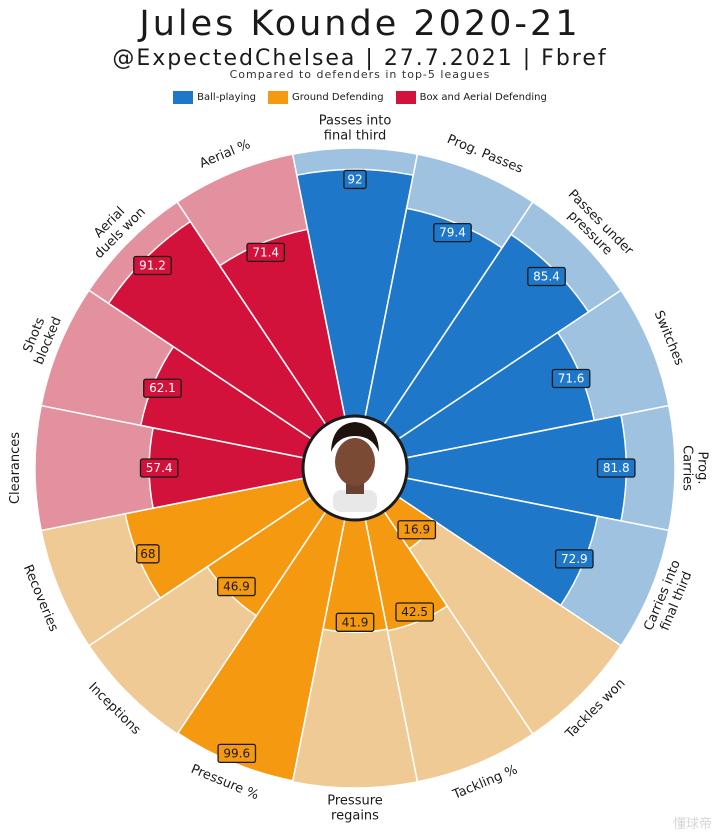  I want to click on watermark: 懂球帝, so click(692, 824).